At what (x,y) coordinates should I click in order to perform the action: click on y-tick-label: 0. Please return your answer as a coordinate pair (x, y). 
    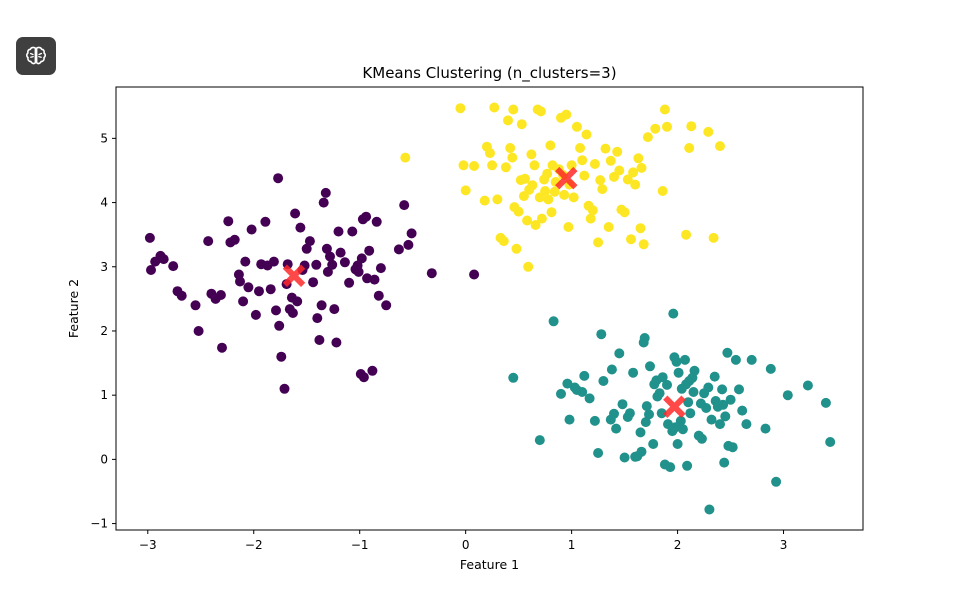
    Looking at the image, I should click on (104, 459).